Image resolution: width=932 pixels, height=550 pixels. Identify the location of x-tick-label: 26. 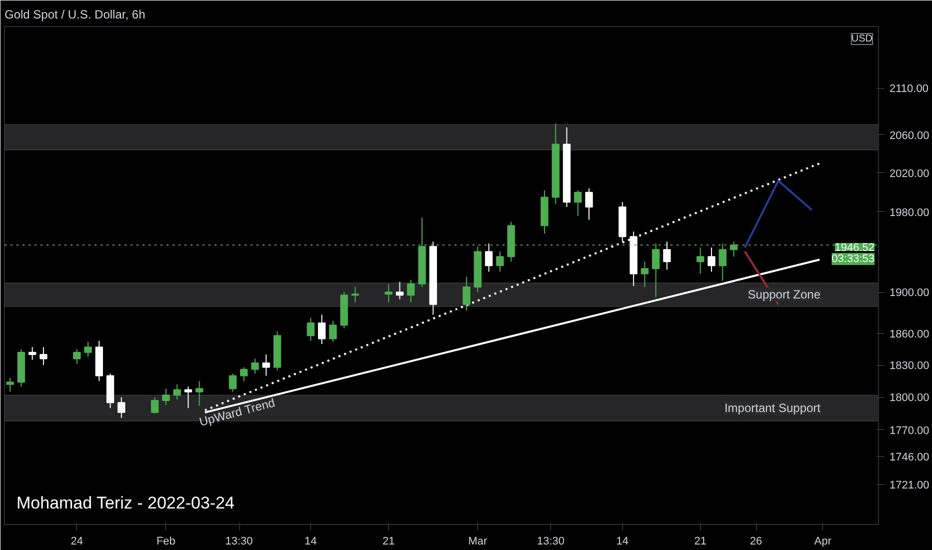
(756, 542).